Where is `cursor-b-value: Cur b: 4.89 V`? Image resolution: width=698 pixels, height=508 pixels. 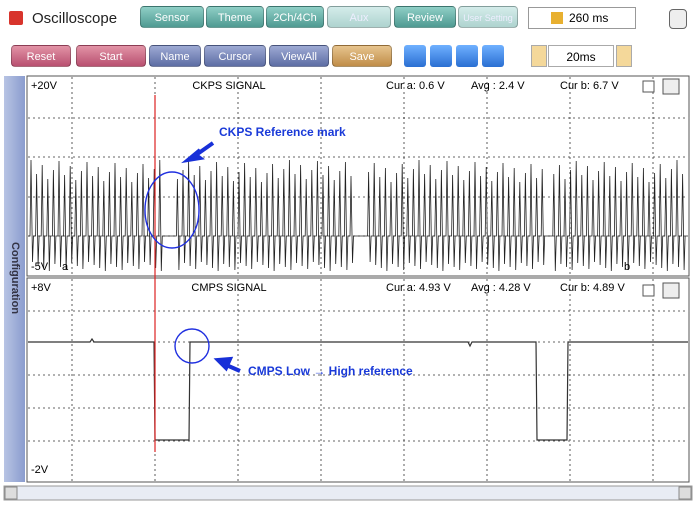 cursor-b-value: Cur b: 4.89 V is located at coordinates (592, 288).